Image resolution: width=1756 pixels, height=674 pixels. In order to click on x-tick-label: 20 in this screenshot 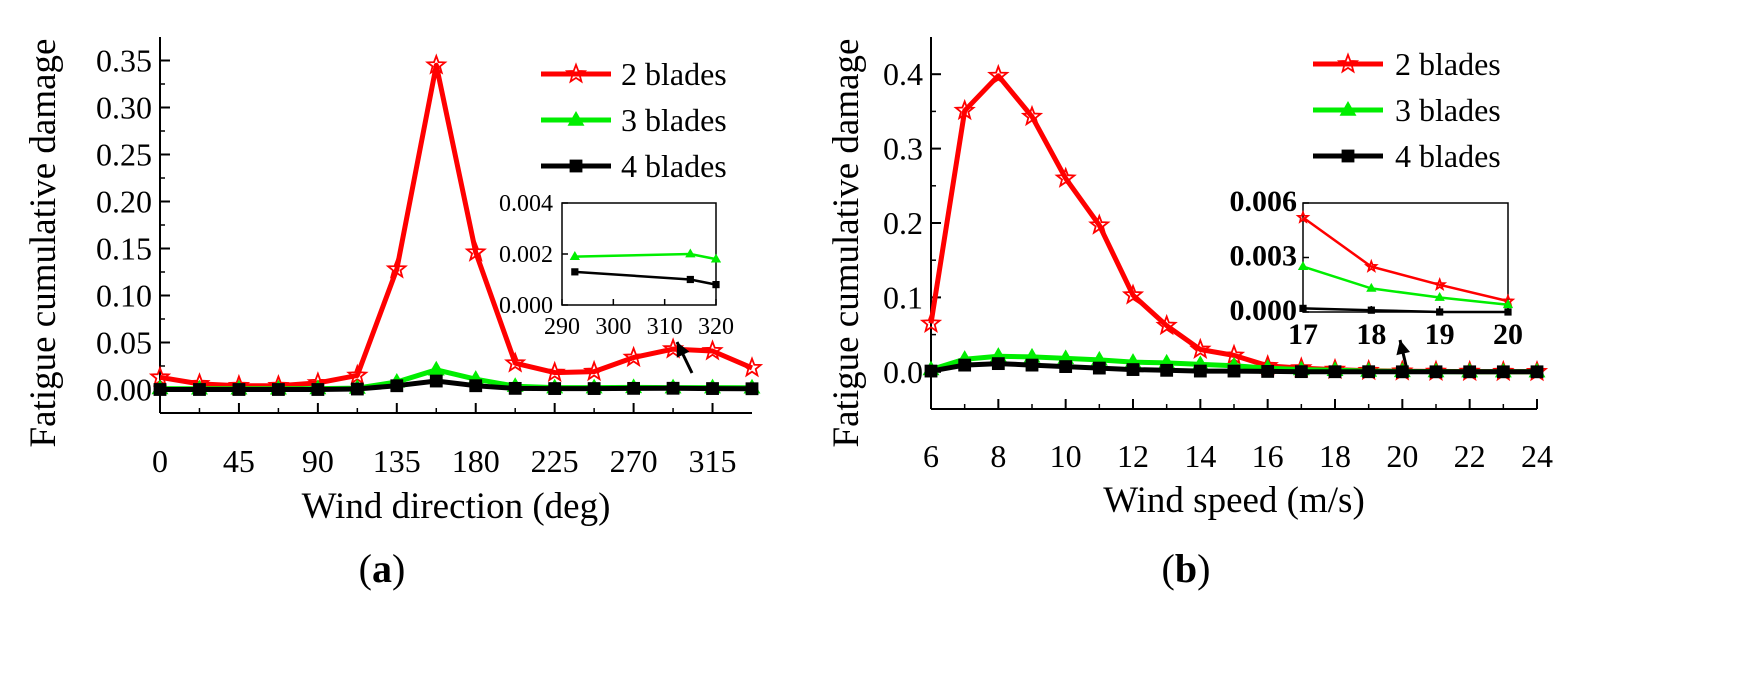, I will do `click(1402, 456)`.